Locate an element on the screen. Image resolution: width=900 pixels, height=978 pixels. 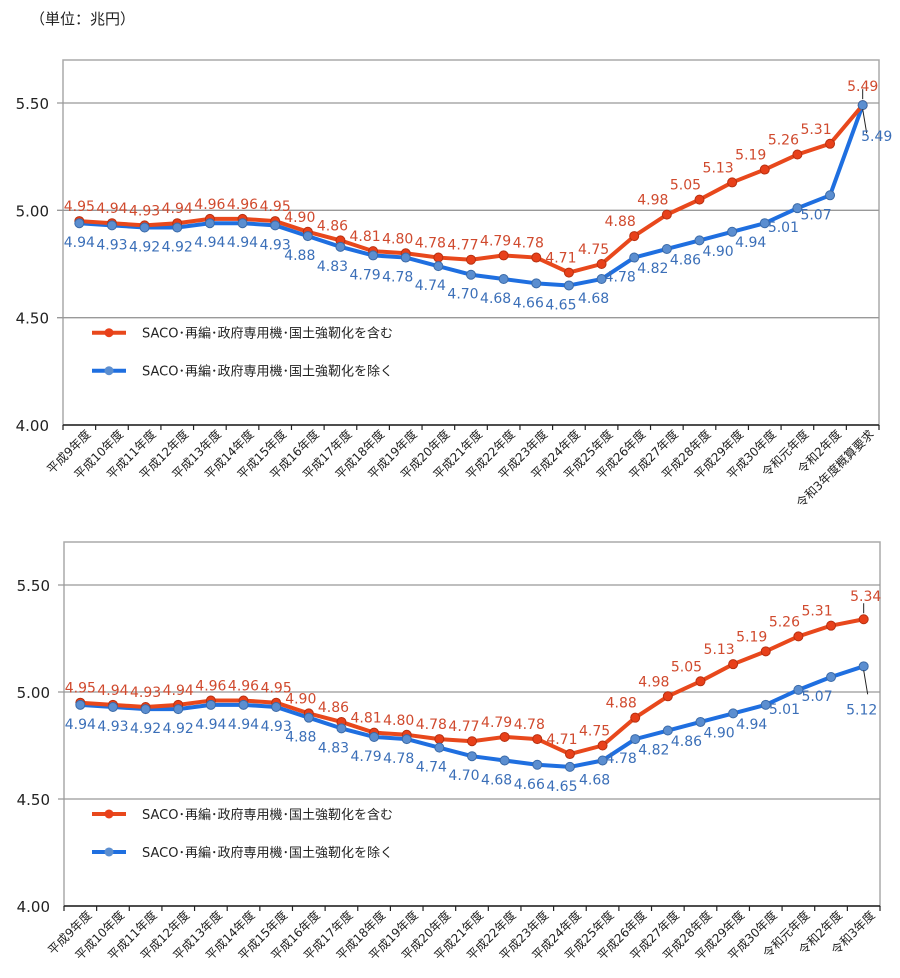
data-label: 5.12 is located at coordinates (861, 710).